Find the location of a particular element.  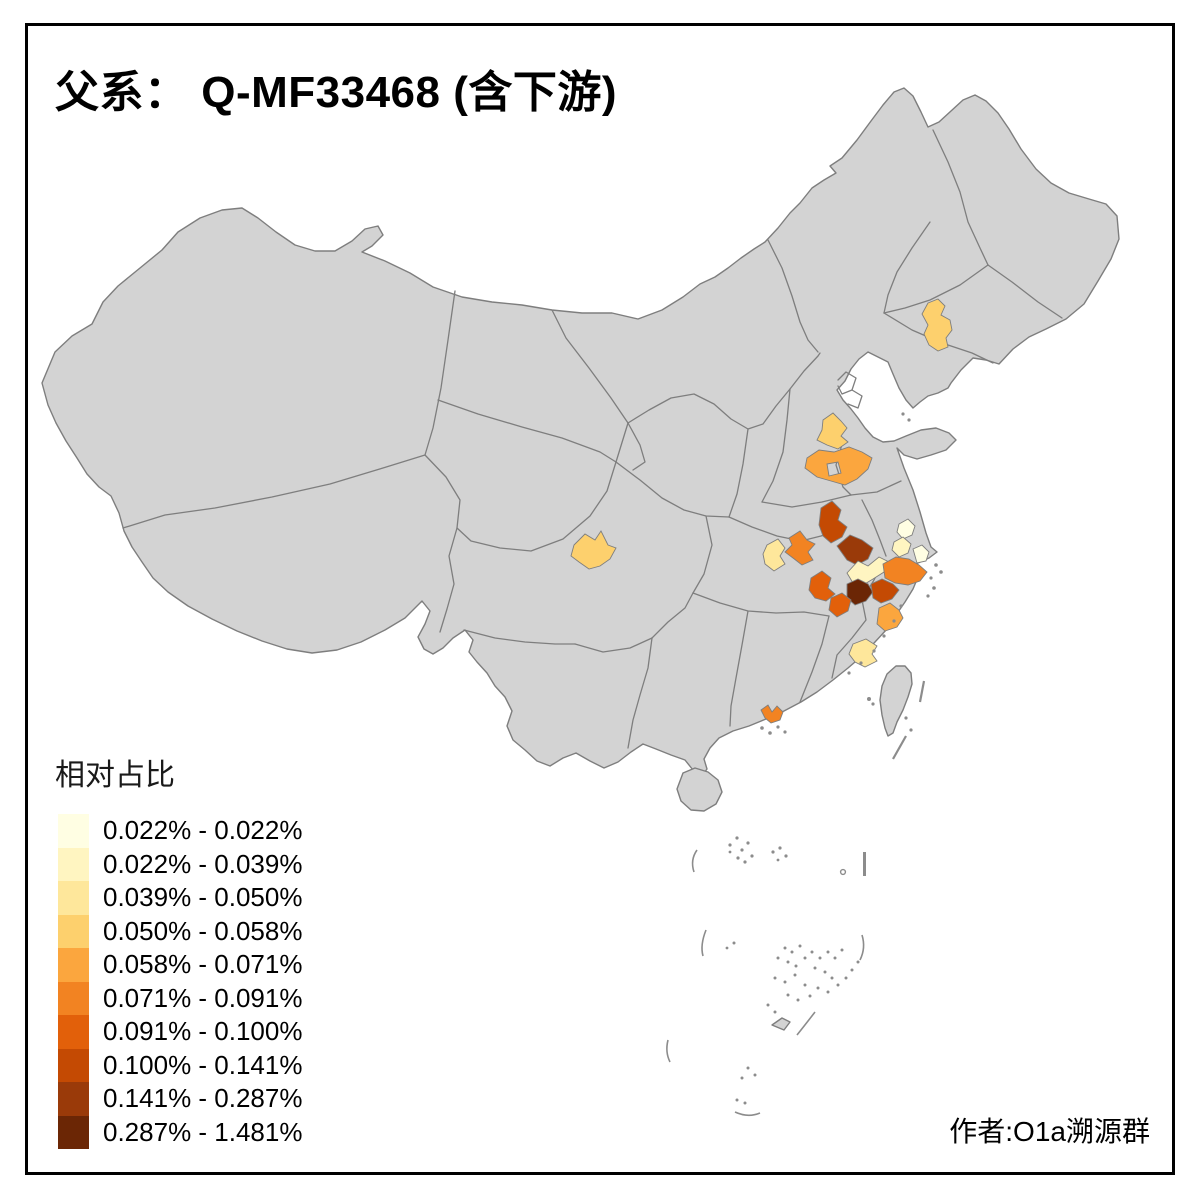

legend-label: 0.091% - 0.100% is located at coordinates (203, 1031).